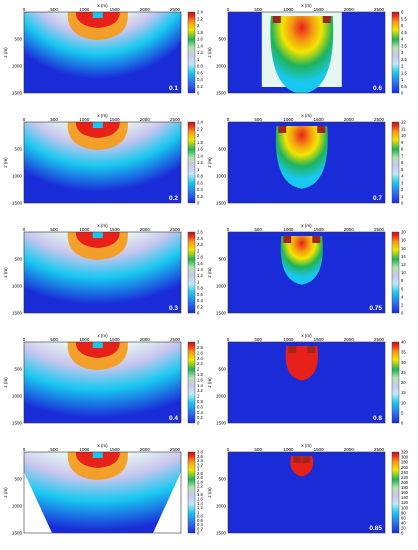  I want to click on colorbar-tick-label: 2.5, so click(404, 59).